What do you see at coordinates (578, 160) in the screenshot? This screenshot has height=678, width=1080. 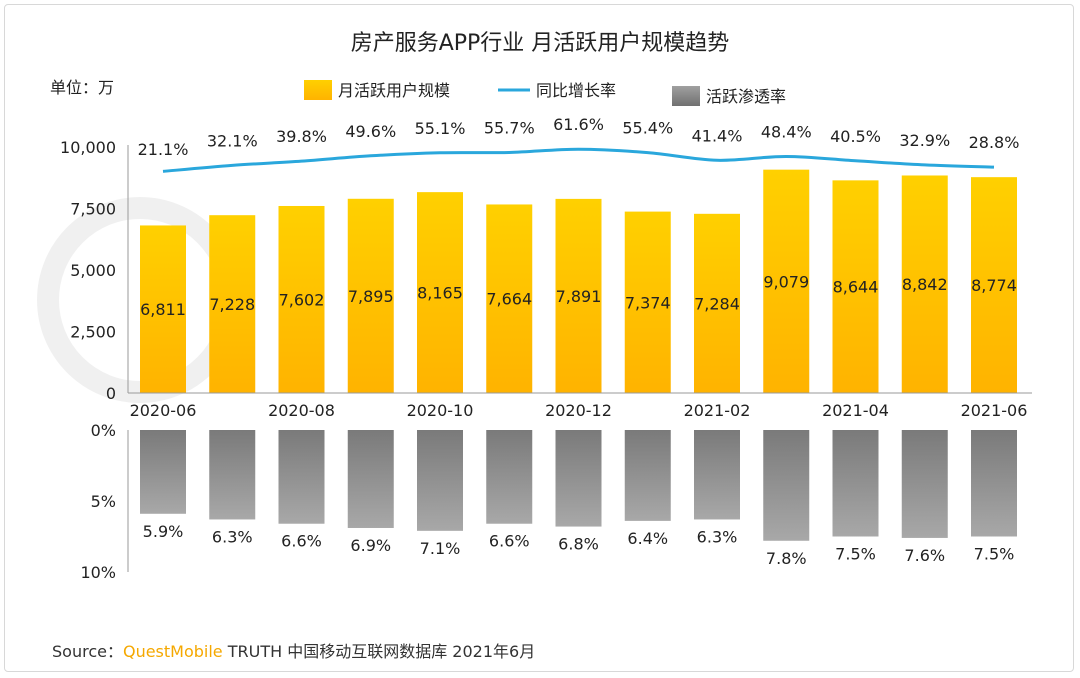 I see `growth-line-path` at bounding box center [578, 160].